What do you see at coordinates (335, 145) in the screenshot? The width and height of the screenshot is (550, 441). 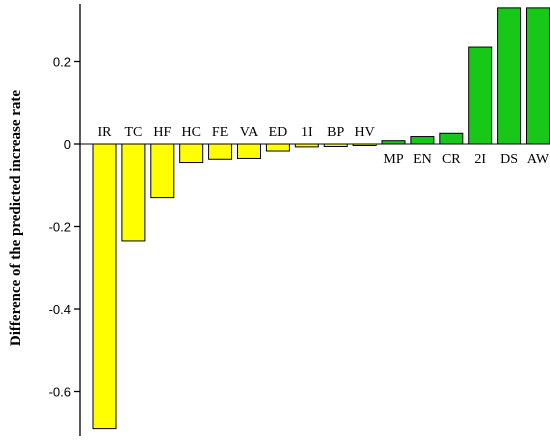 I see `bar-bp` at bounding box center [335, 145].